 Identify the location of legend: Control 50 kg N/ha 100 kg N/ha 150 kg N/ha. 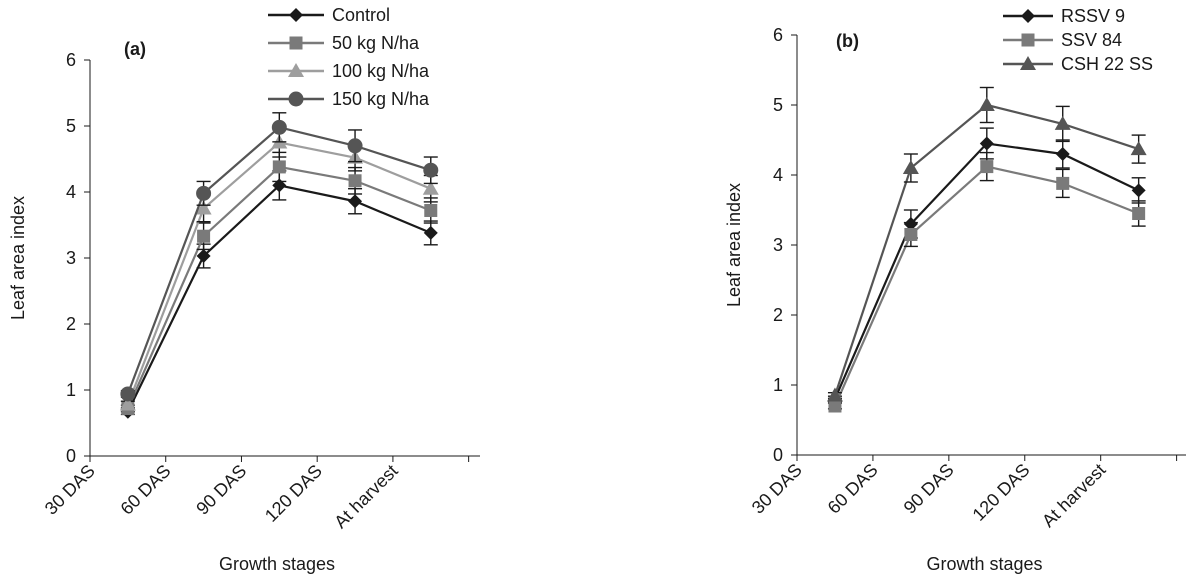
(349, 57).